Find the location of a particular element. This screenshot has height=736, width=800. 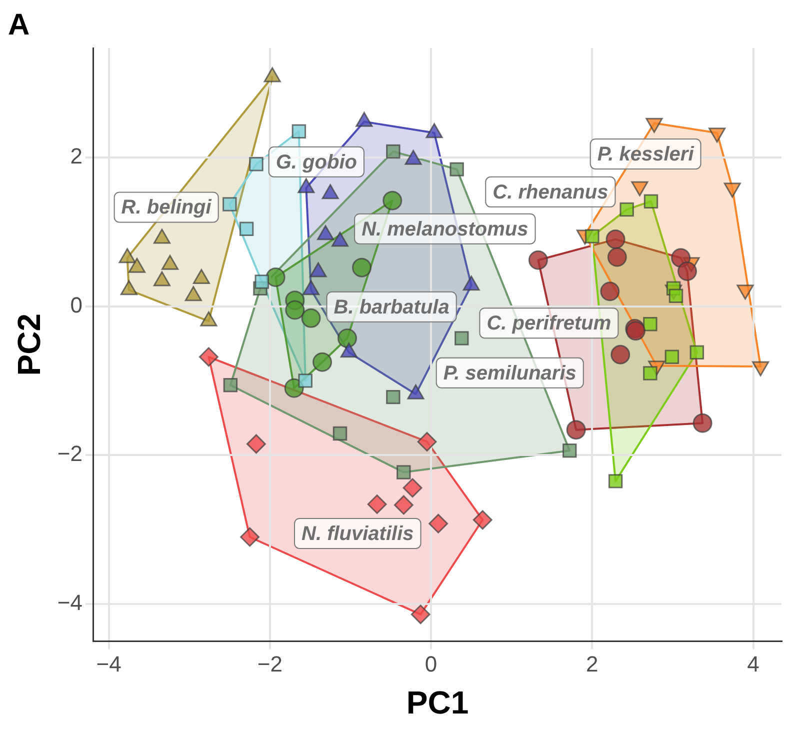

series-label: G. gobio is located at coordinates (316, 162).